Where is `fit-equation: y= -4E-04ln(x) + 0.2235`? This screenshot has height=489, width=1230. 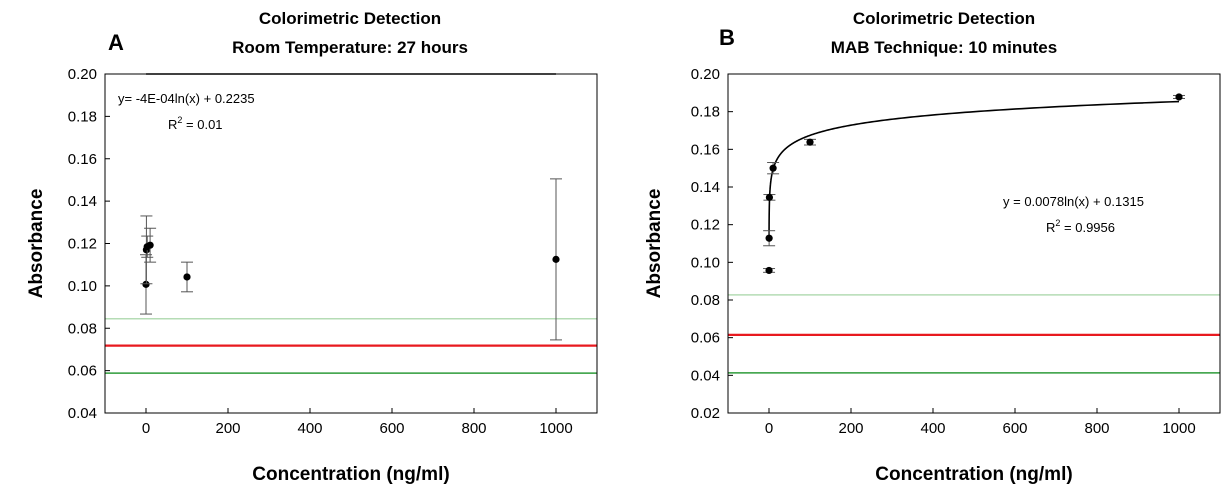 fit-equation: y= -4E-04ln(x) + 0.2235 is located at coordinates (186, 98).